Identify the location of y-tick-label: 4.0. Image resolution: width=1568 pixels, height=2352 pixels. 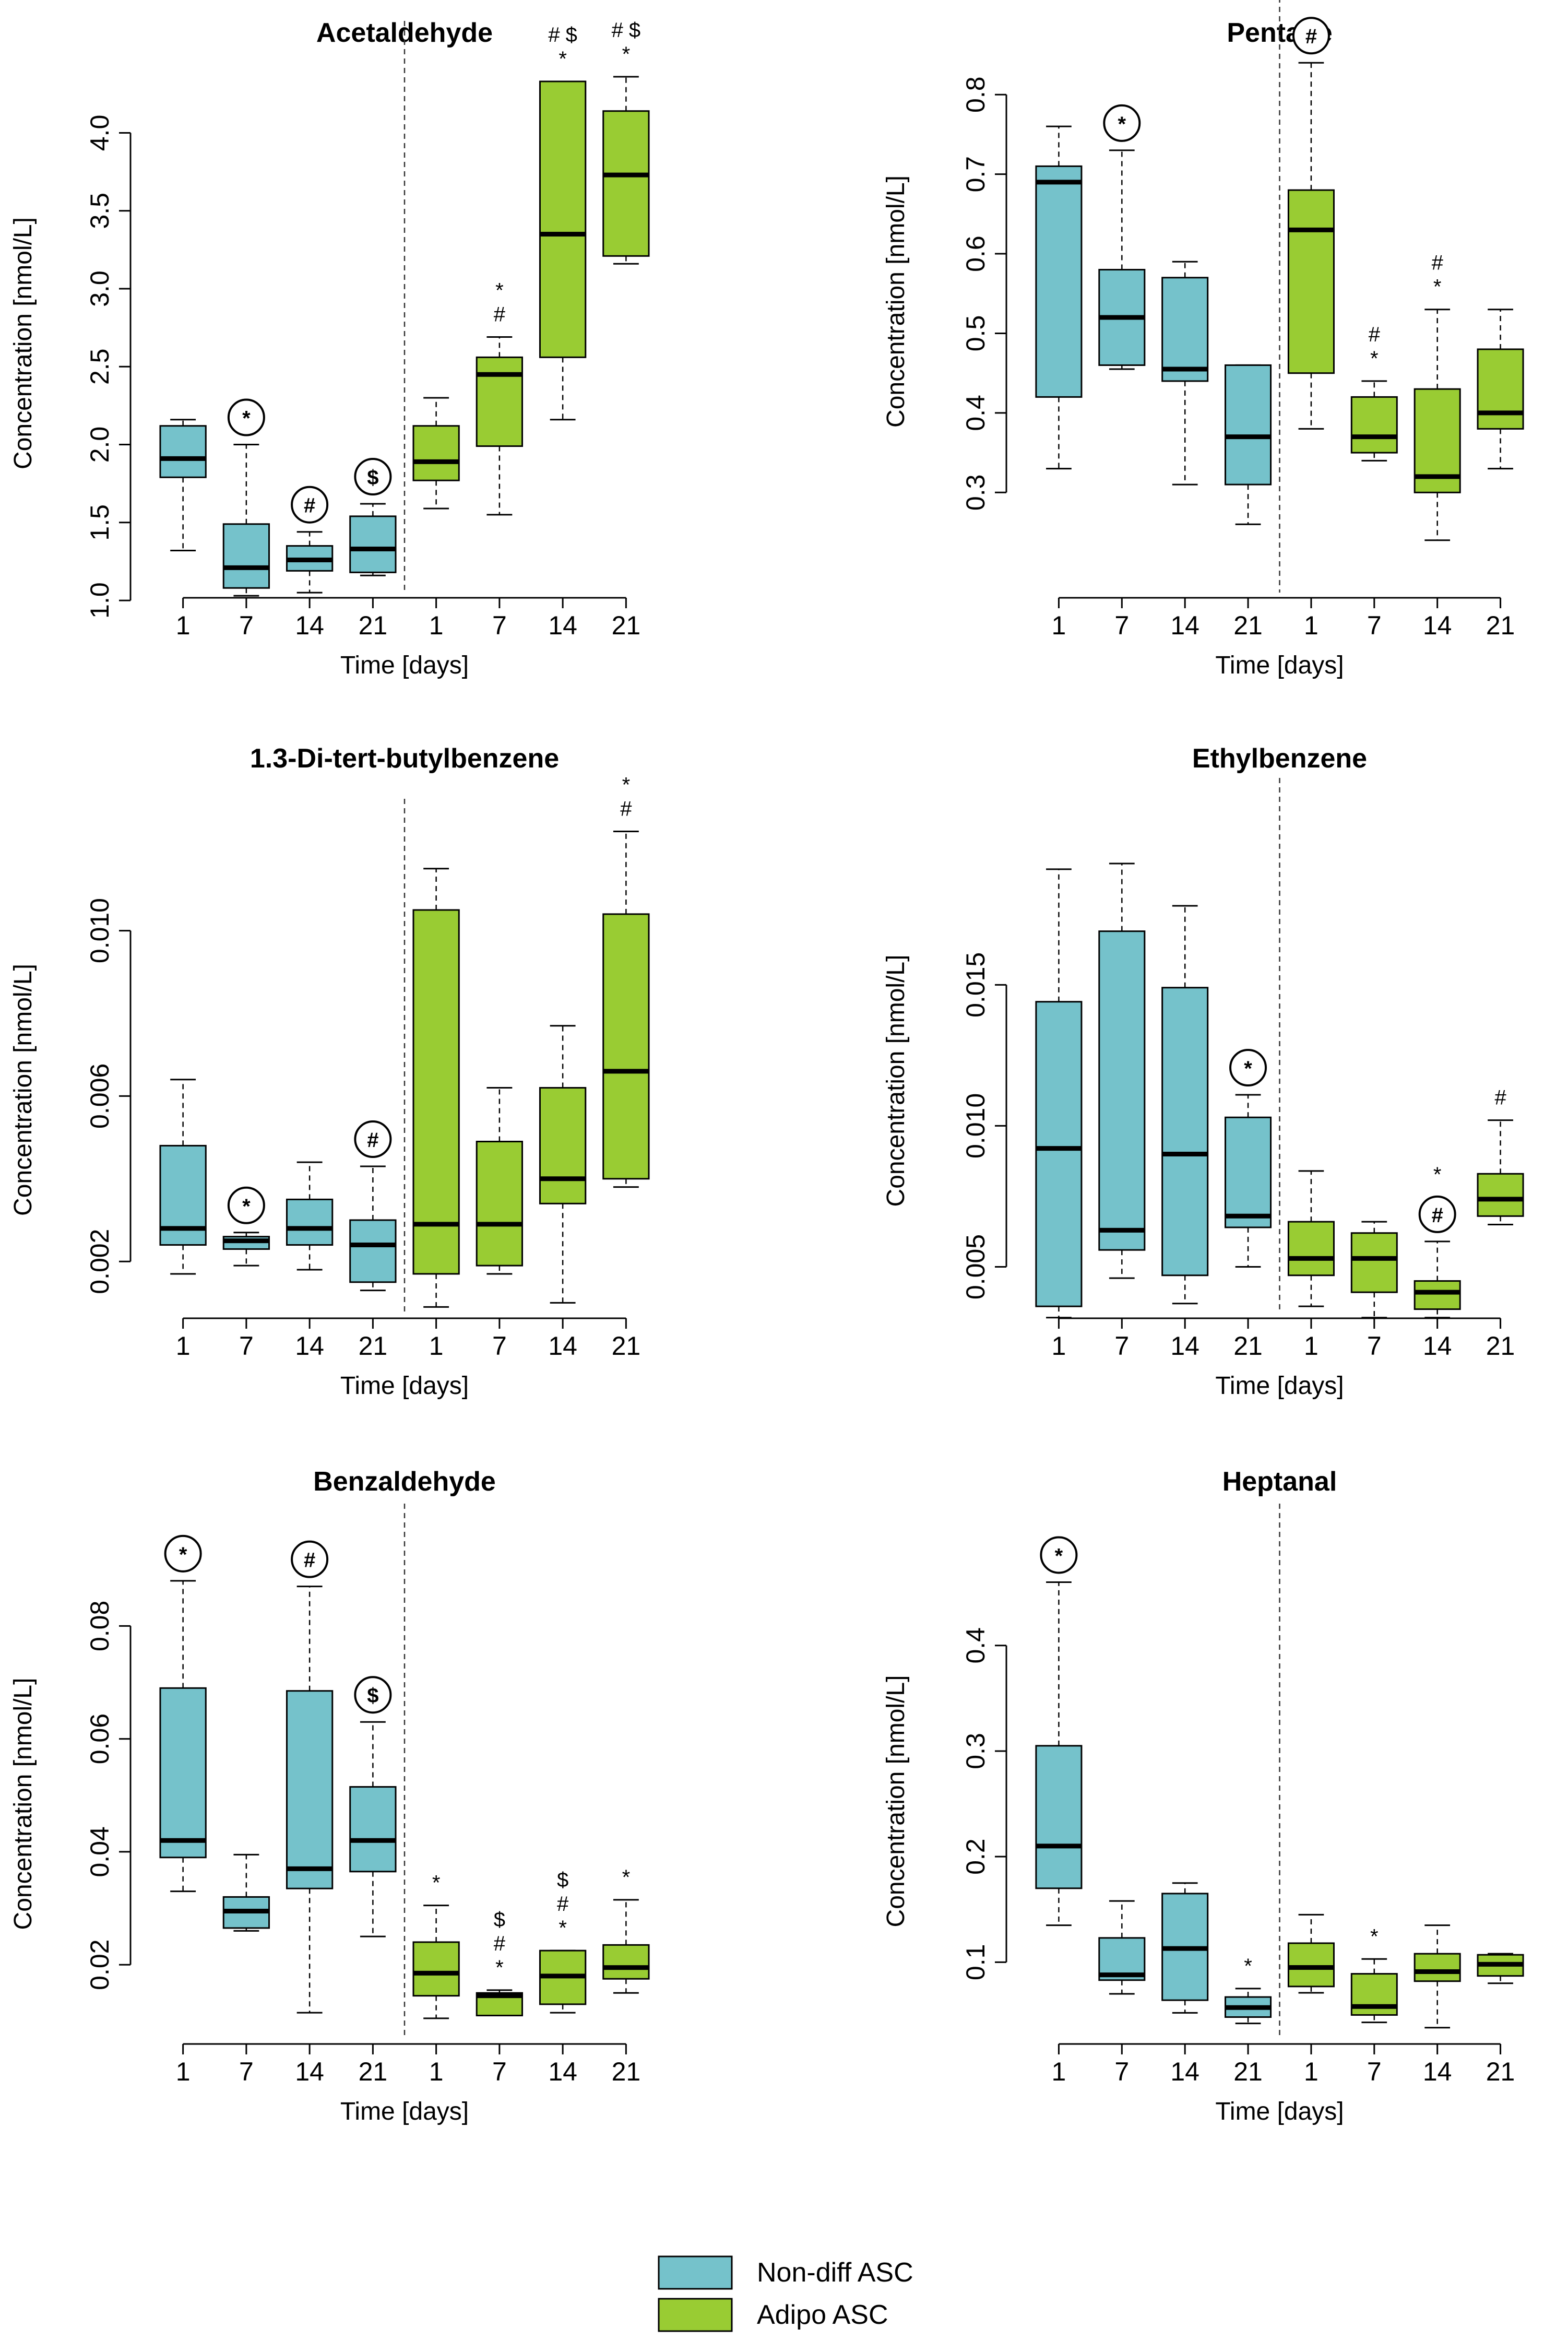
(99, 133).